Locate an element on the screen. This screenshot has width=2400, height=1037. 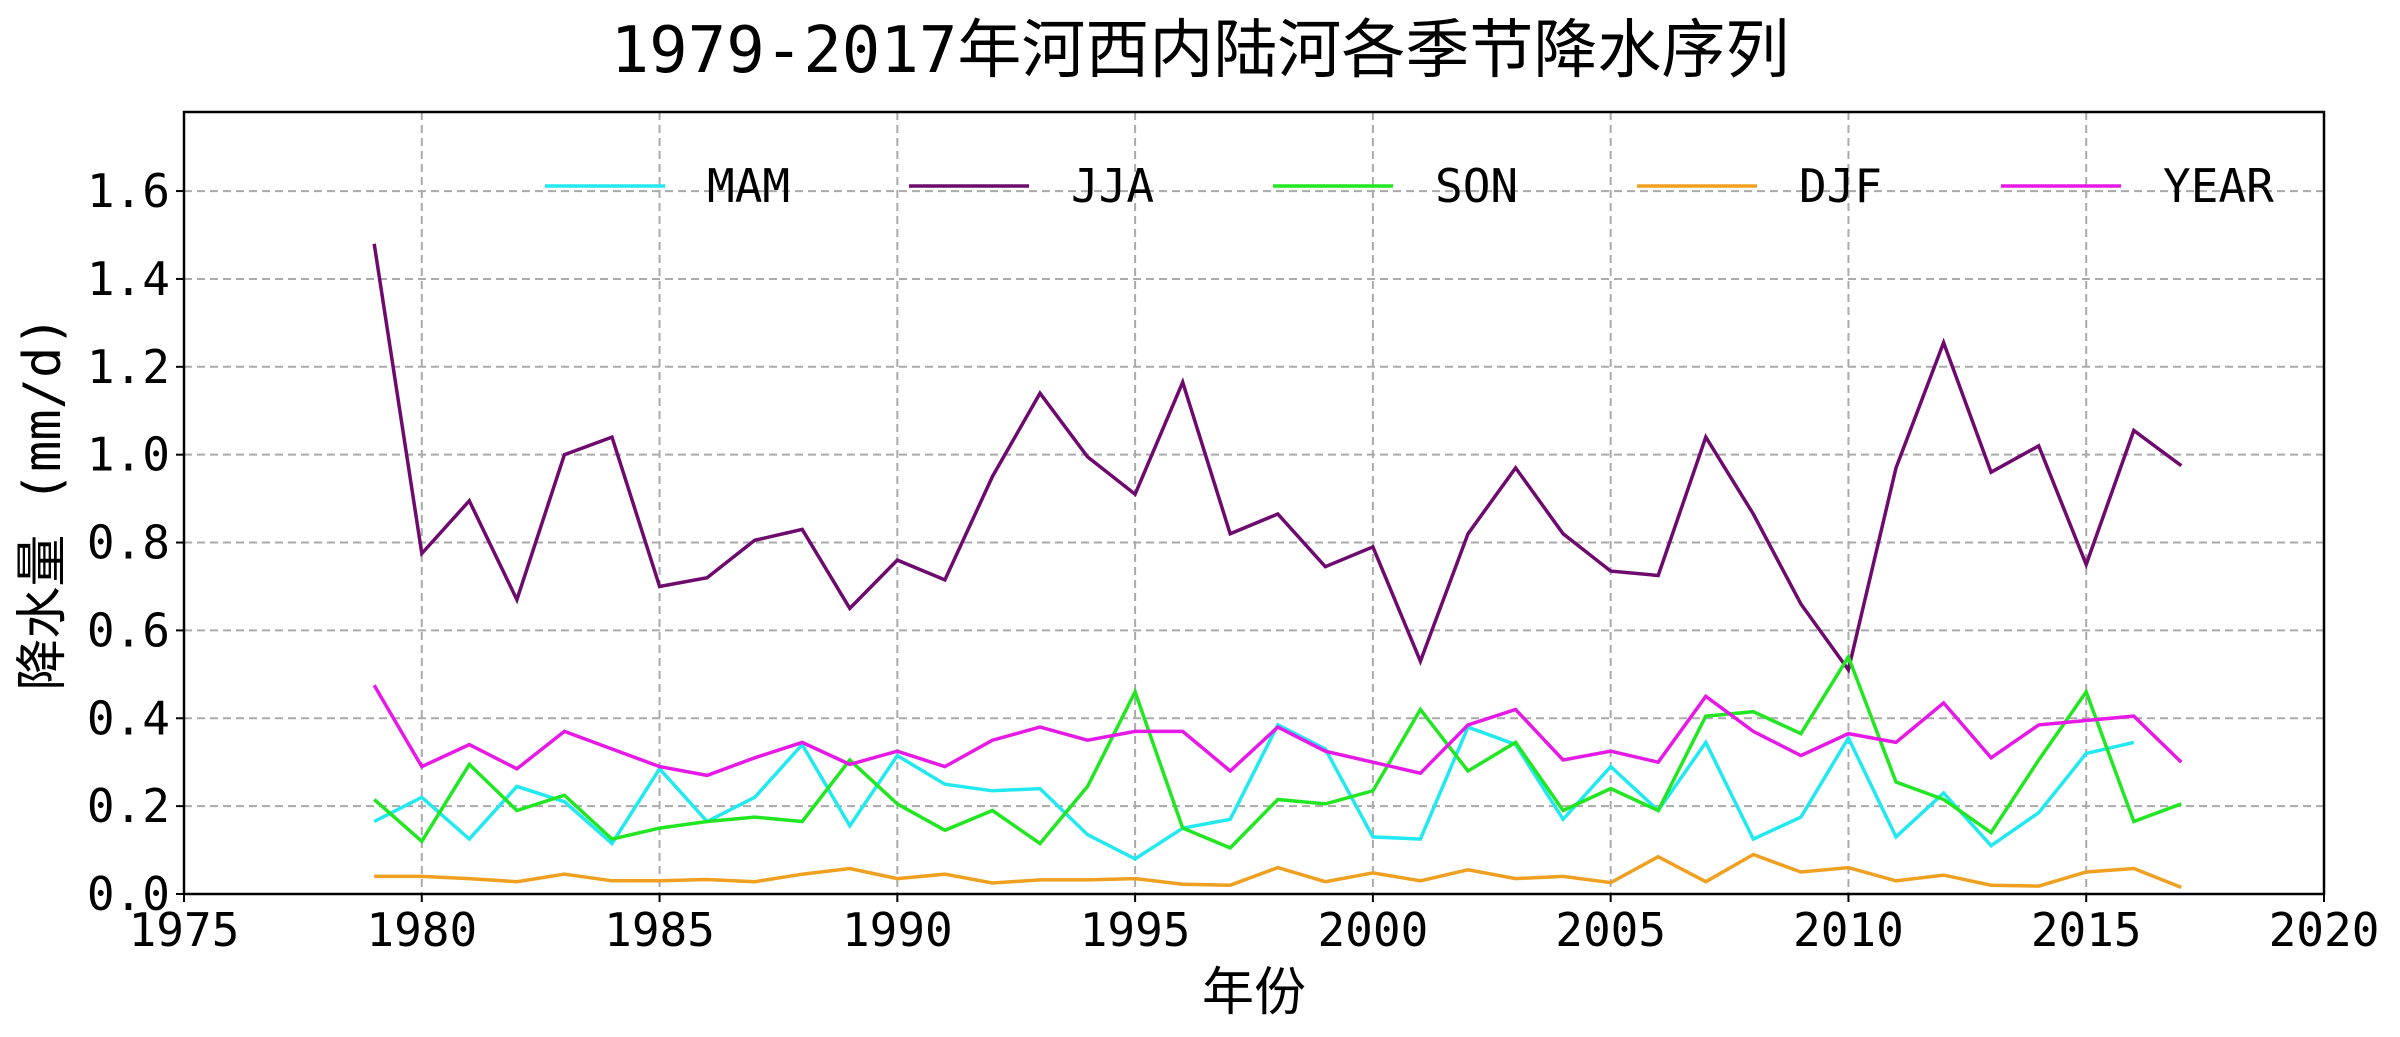
y-tick-label: 1.0 is located at coordinates (128, 455).